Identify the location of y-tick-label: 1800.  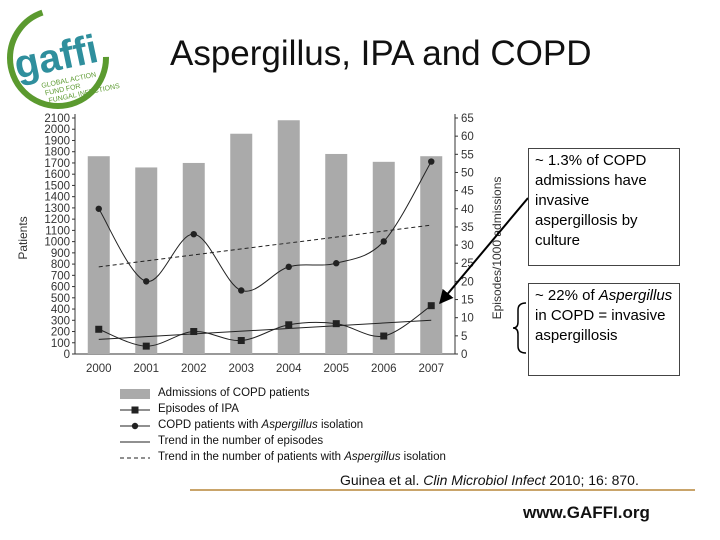
(57, 153).